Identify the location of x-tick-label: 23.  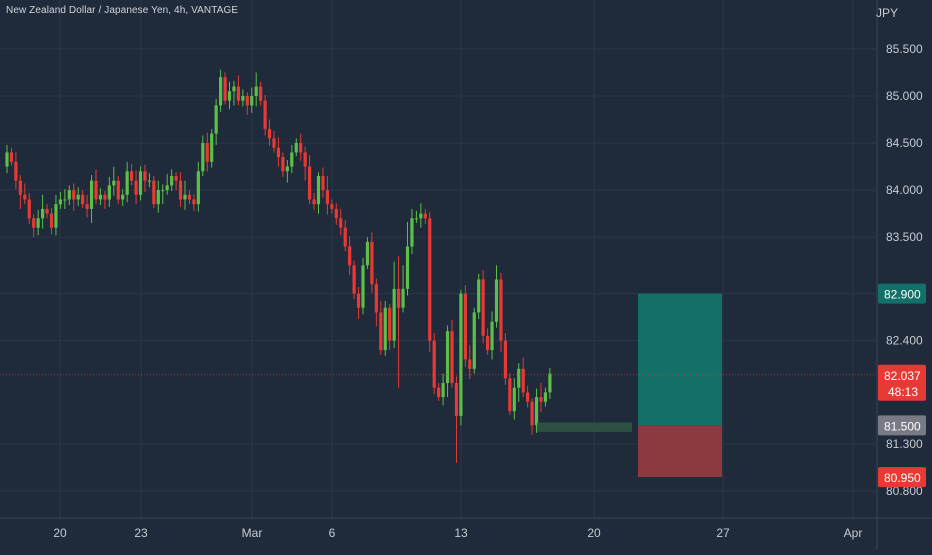
(141, 533).